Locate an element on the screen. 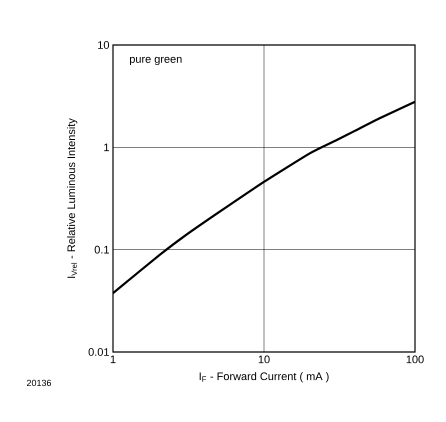 The height and width of the screenshot is (422, 446). y-tick-label: 0.1 is located at coordinates (101, 250).